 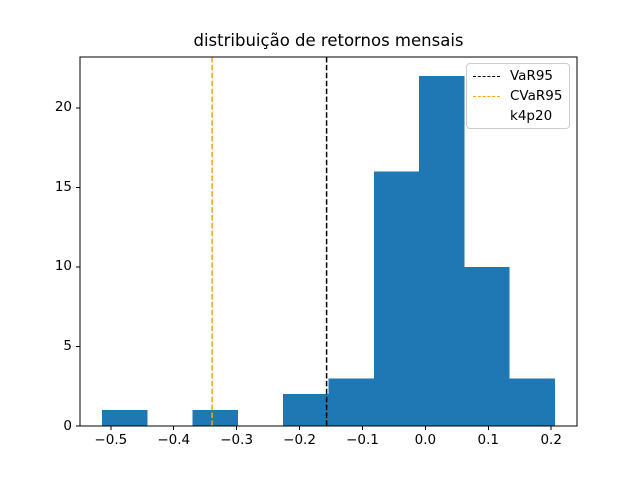 I want to click on x-tick-label: 0.1, so click(x=488, y=440).